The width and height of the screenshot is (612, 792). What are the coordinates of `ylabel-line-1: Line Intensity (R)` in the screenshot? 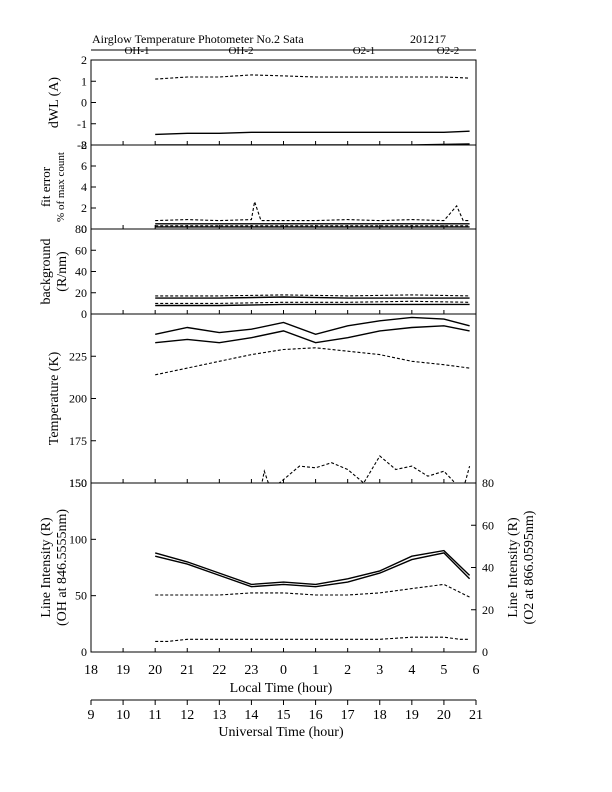 It's located at (46, 567).